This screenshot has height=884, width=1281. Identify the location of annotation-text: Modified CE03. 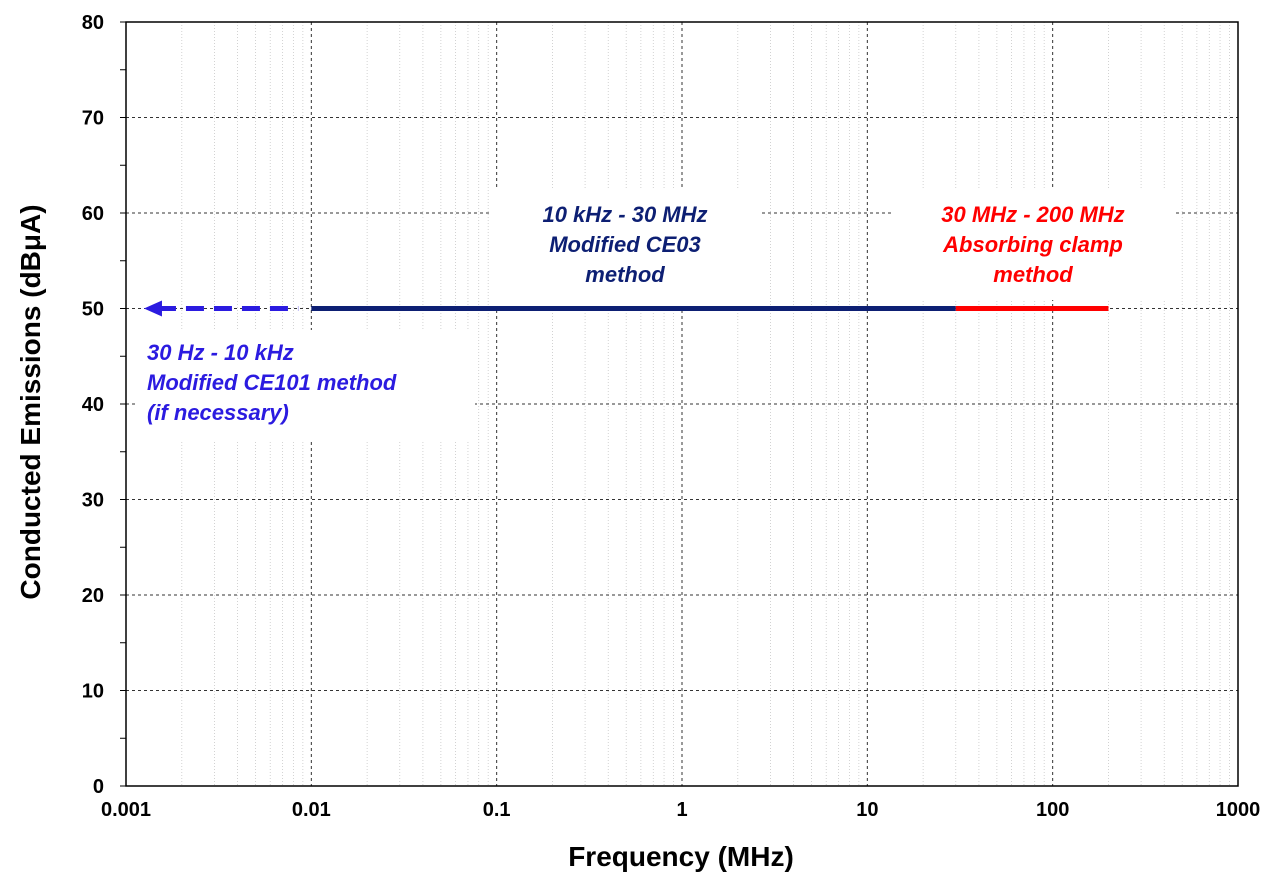
(625, 244).